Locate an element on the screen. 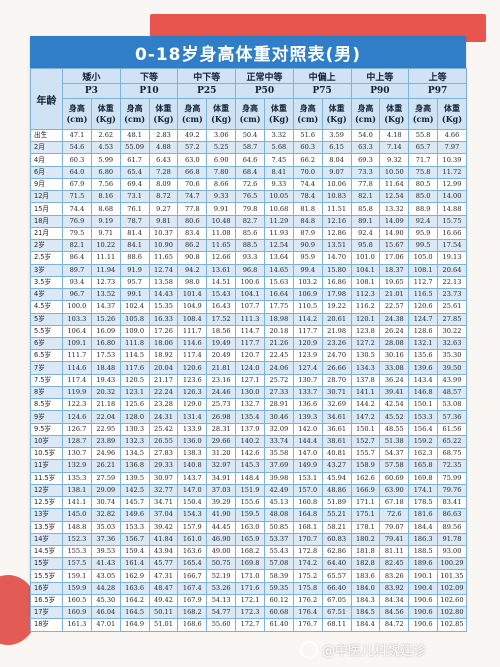 The width and height of the screenshot is (500, 667). weight-cell: 29.33 is located at coordinates (163, 466).